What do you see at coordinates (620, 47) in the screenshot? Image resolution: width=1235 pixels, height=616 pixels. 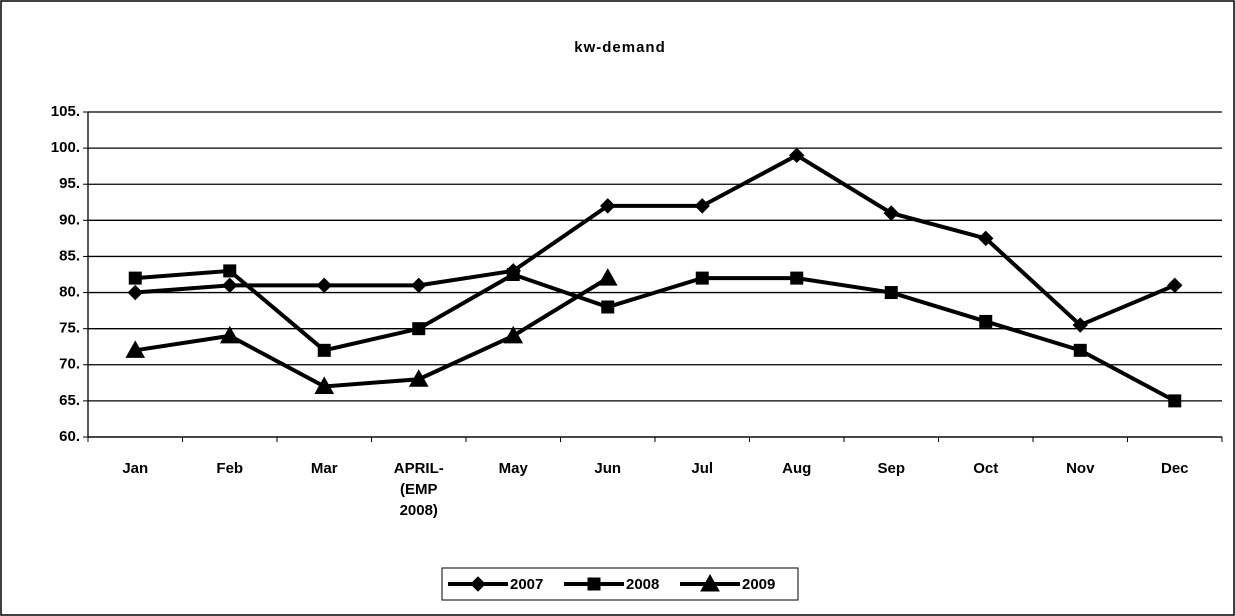 I see `chart-title: kw-demand` at bounding box center [620, 47].